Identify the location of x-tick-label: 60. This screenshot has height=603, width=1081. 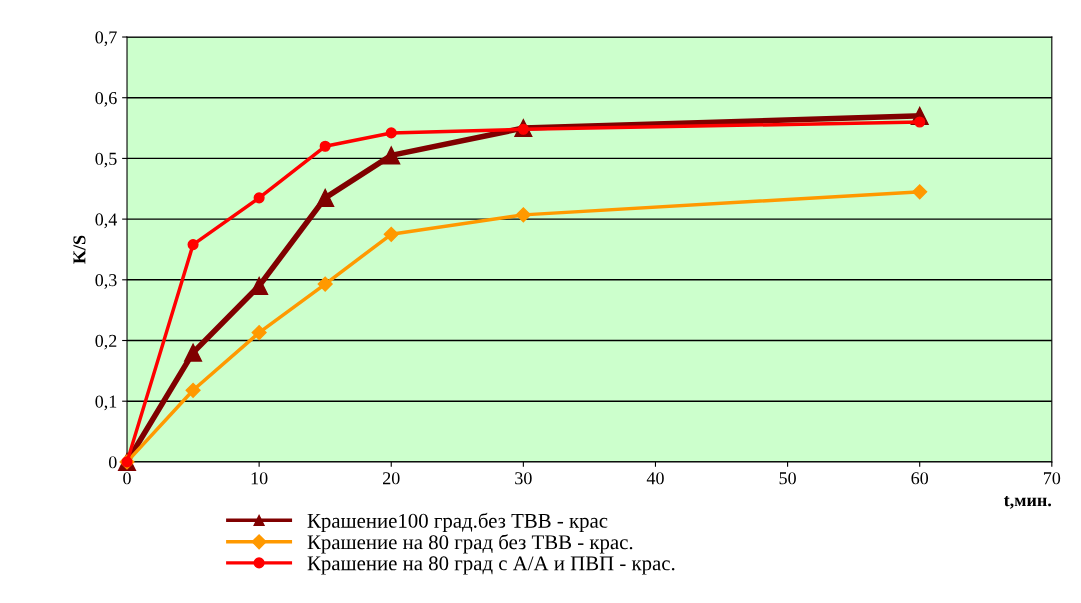
(920, 478).